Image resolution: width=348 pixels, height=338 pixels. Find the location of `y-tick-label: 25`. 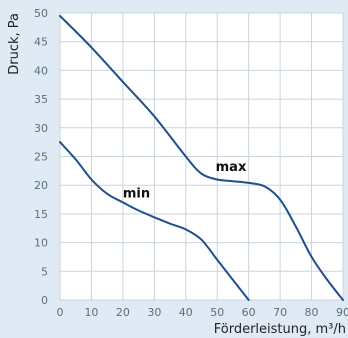

y-tick-label: 25 is located at coordinates (41, 157).